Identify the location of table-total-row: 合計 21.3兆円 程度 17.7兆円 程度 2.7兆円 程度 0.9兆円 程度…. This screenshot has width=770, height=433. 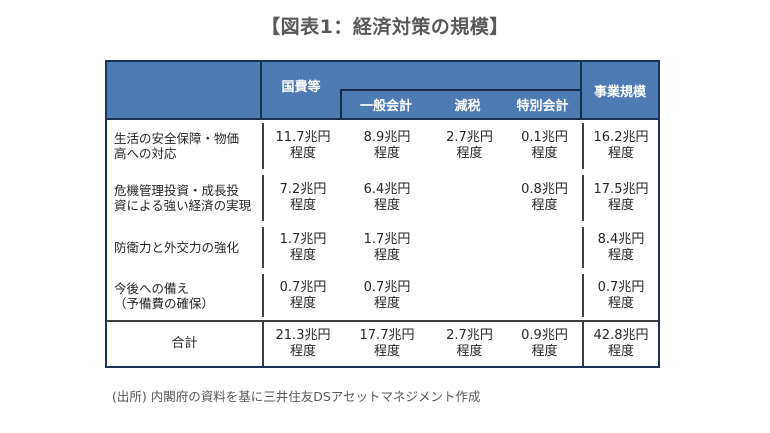
(382, 343).